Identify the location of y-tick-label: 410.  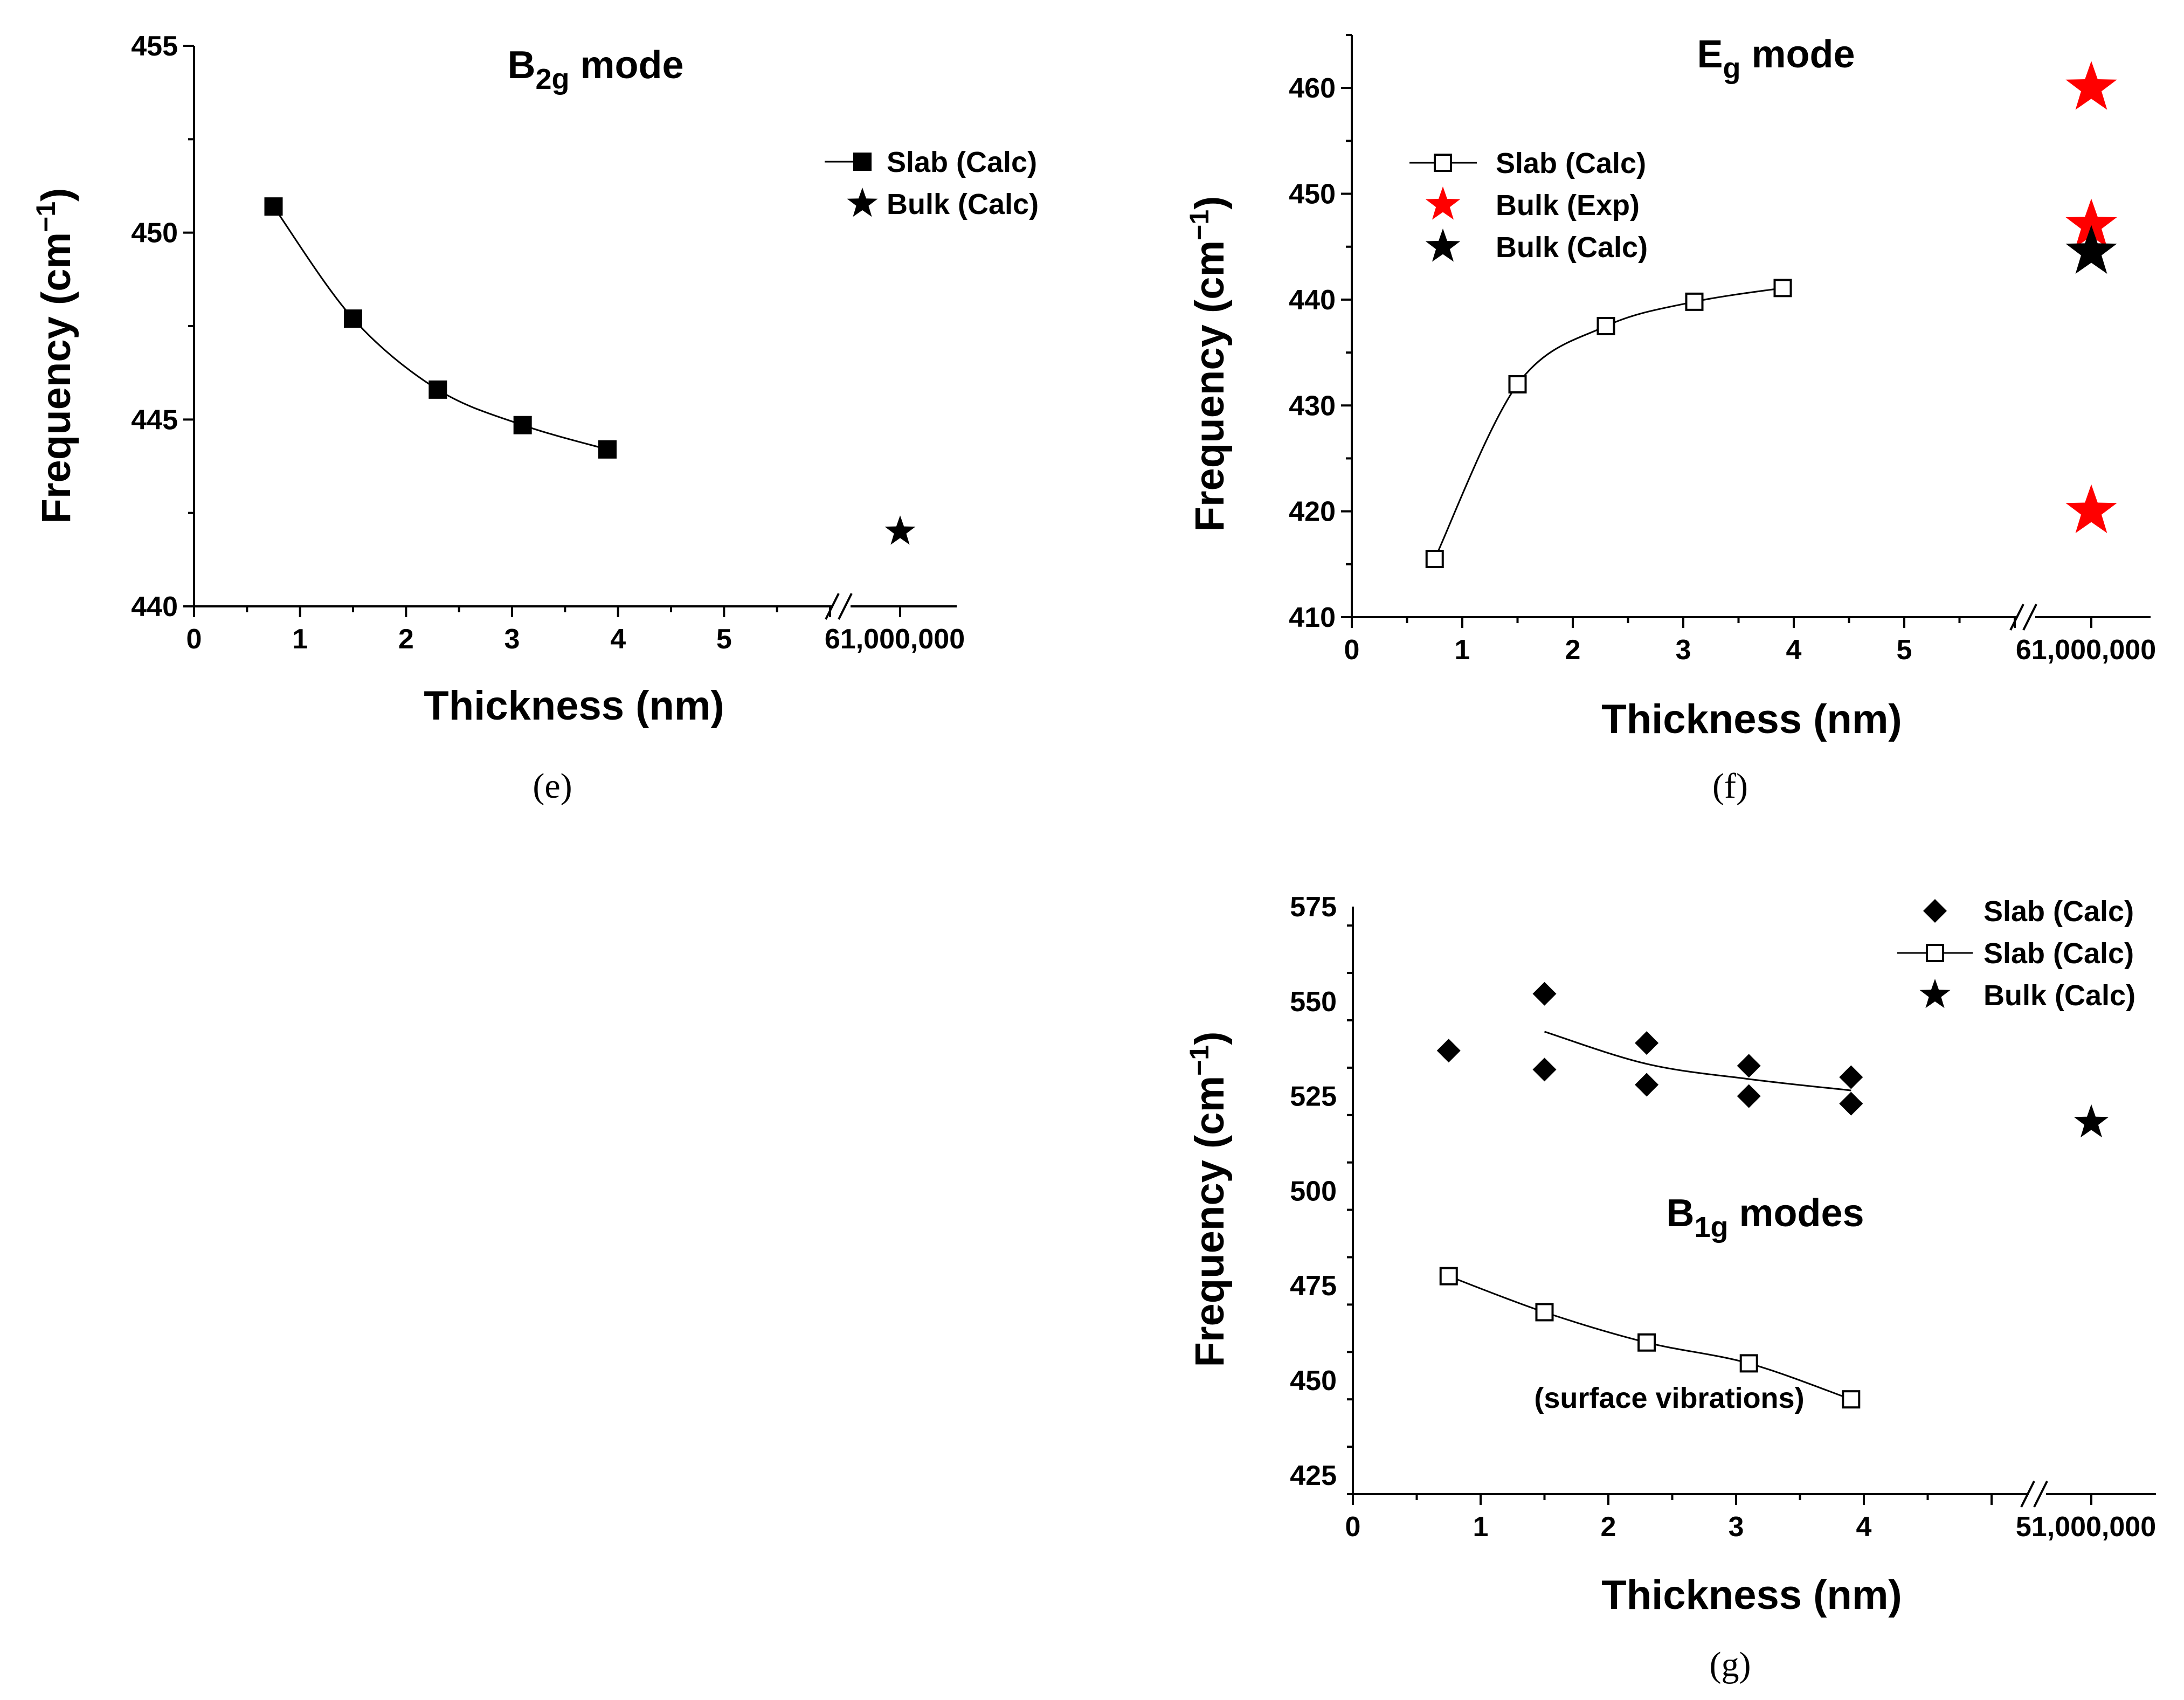
(1312, 617).